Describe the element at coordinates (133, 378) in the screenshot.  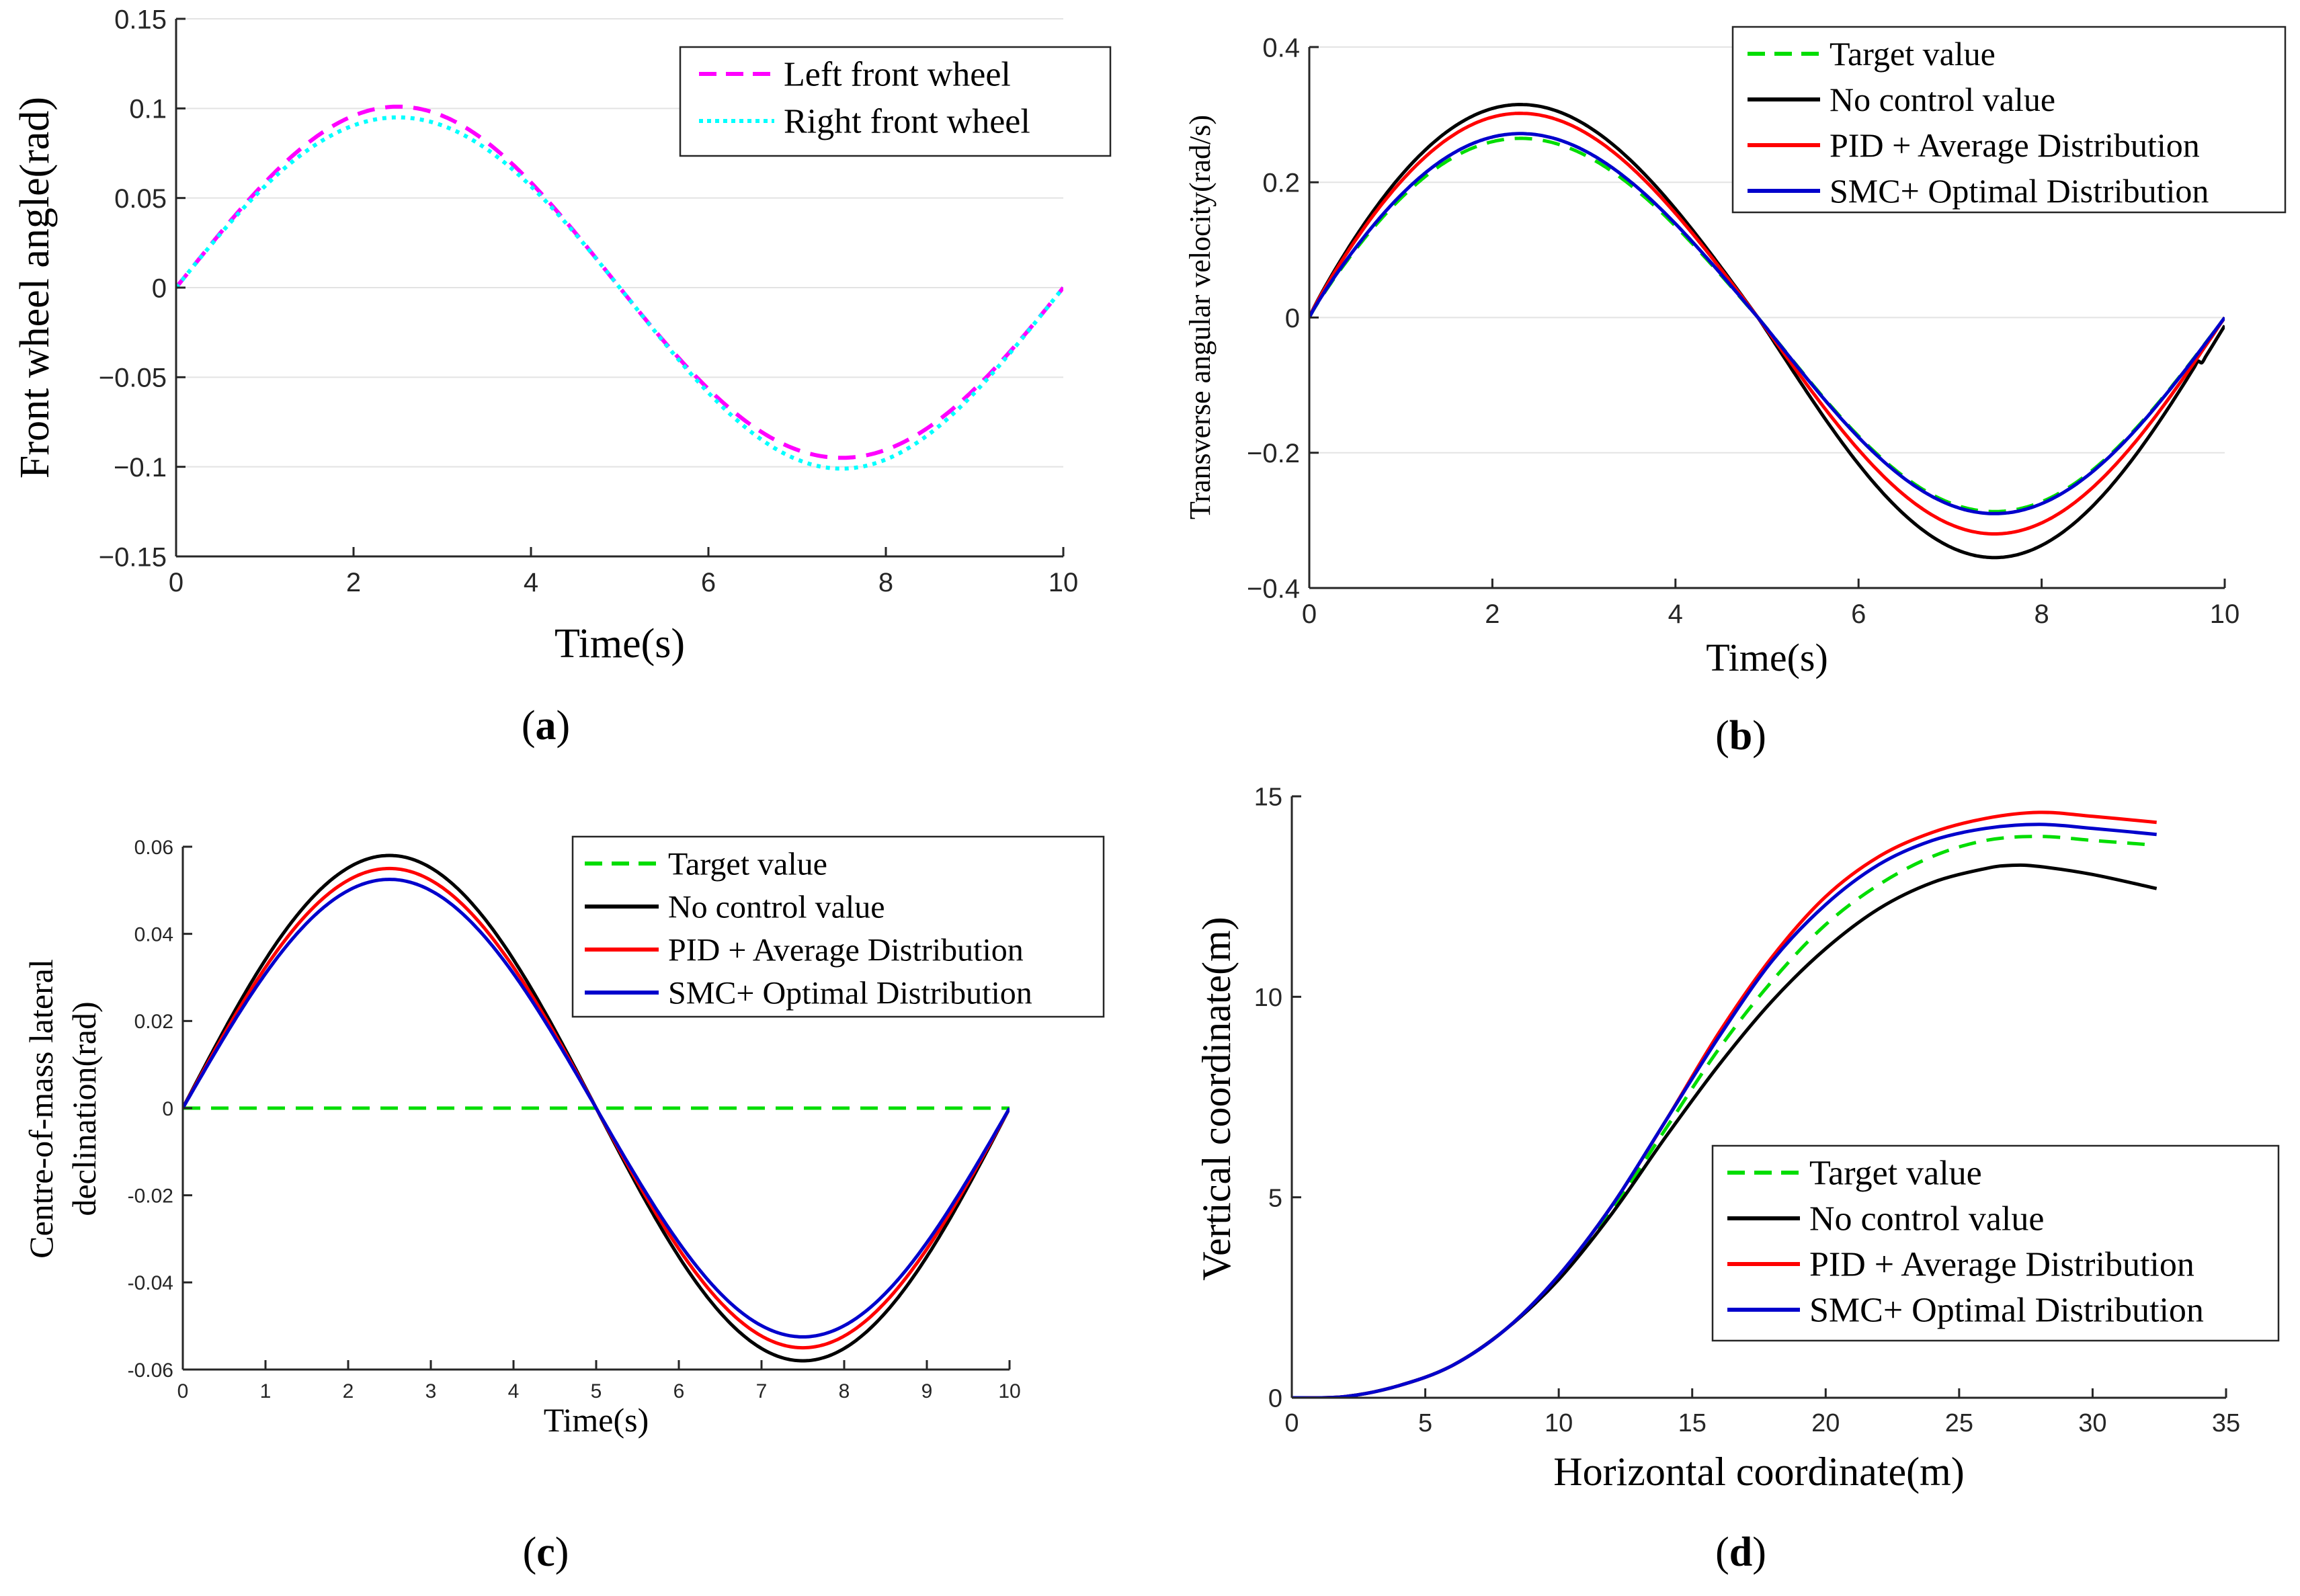
I see `y-tick-label: −0.05` at that location.